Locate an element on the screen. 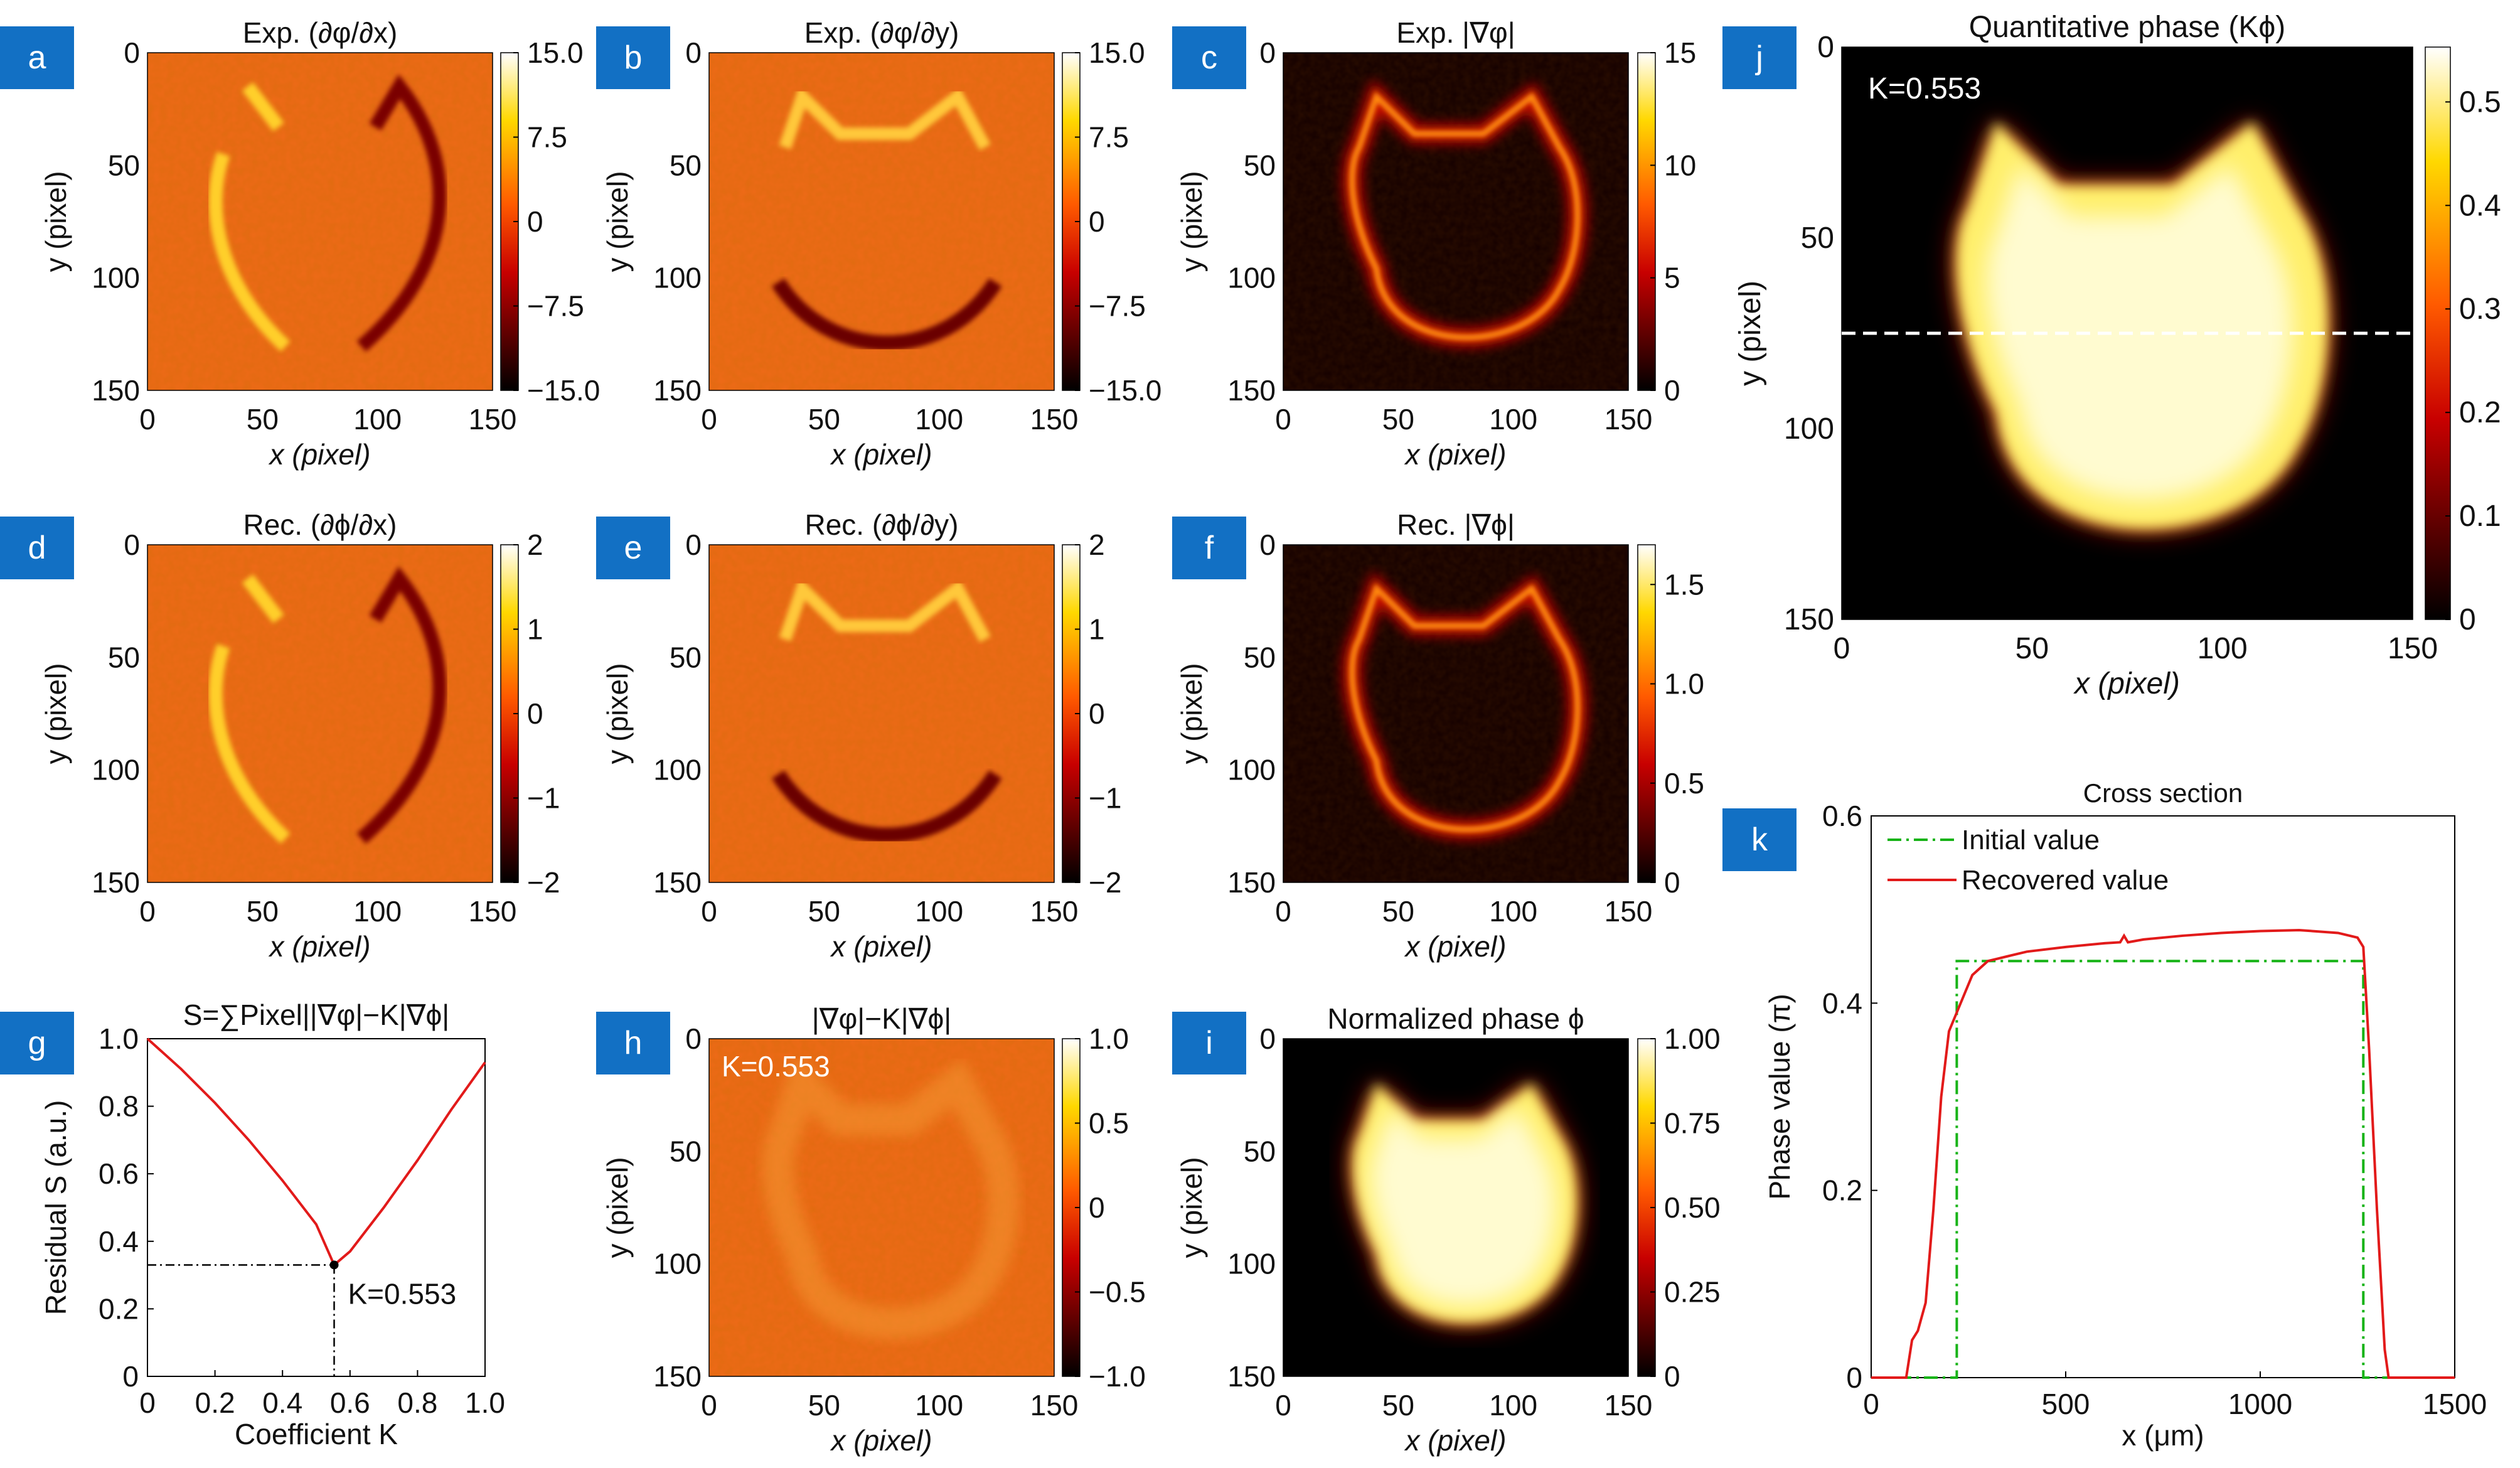  y-tick-label: 0.6 is located at coordinates (119, 1173).